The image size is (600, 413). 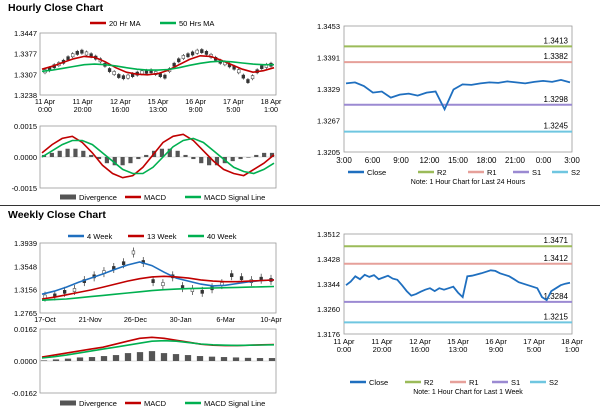 I want to click on hourly-price-series-legend-label: 50 Hrs MA, so click(x=196, y=23).